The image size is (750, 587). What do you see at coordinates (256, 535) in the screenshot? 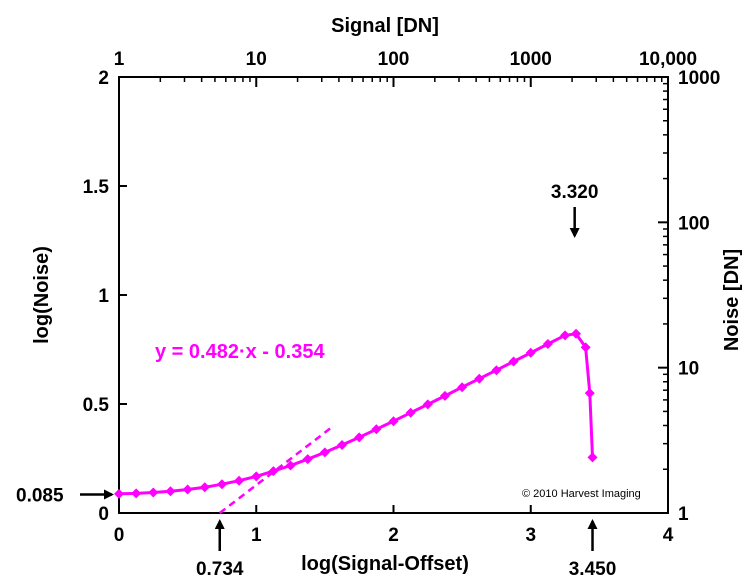
I see `x-tick-label: 1` at bounding box center [256, 535].